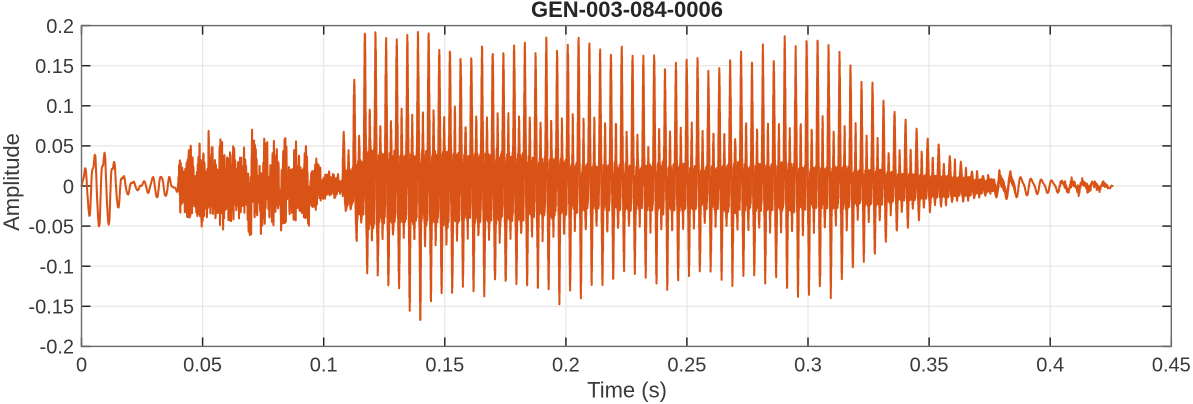 This screenshot has height=404, width=1193. What do you see at coordinates (1050, 366) in the screenshot?
I see `svg-text: 0.4` at bounding box center [1050, 366].